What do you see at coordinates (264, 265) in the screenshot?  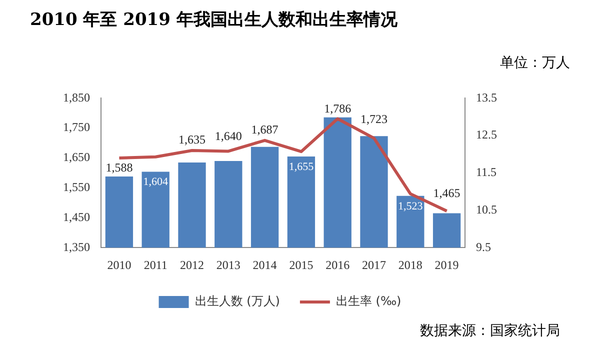 I see `x-tick-label: 2014` at bounding box center [264, 265].